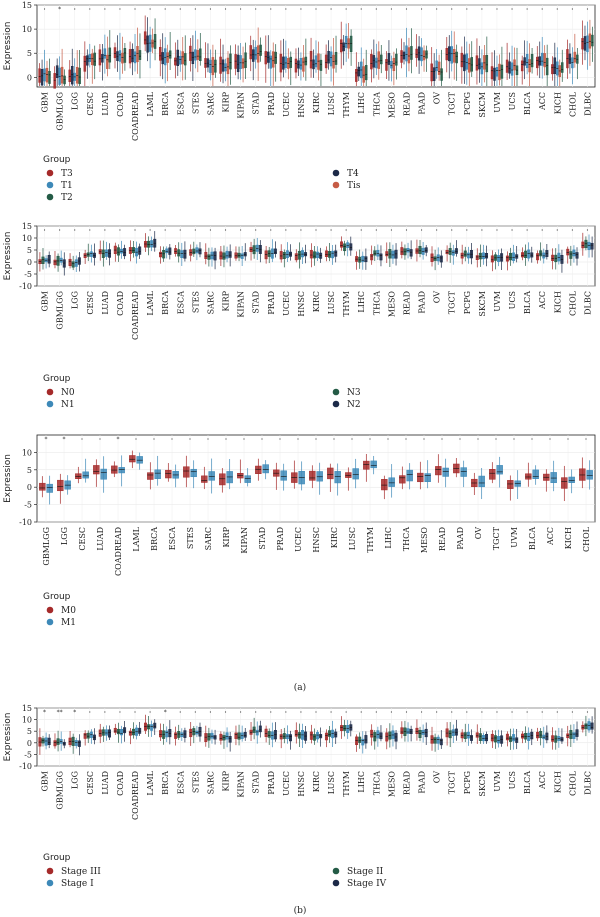 This screenshot has height=917, width=600. I want to click on x-tick-label: KIRC, so click(334, 537).